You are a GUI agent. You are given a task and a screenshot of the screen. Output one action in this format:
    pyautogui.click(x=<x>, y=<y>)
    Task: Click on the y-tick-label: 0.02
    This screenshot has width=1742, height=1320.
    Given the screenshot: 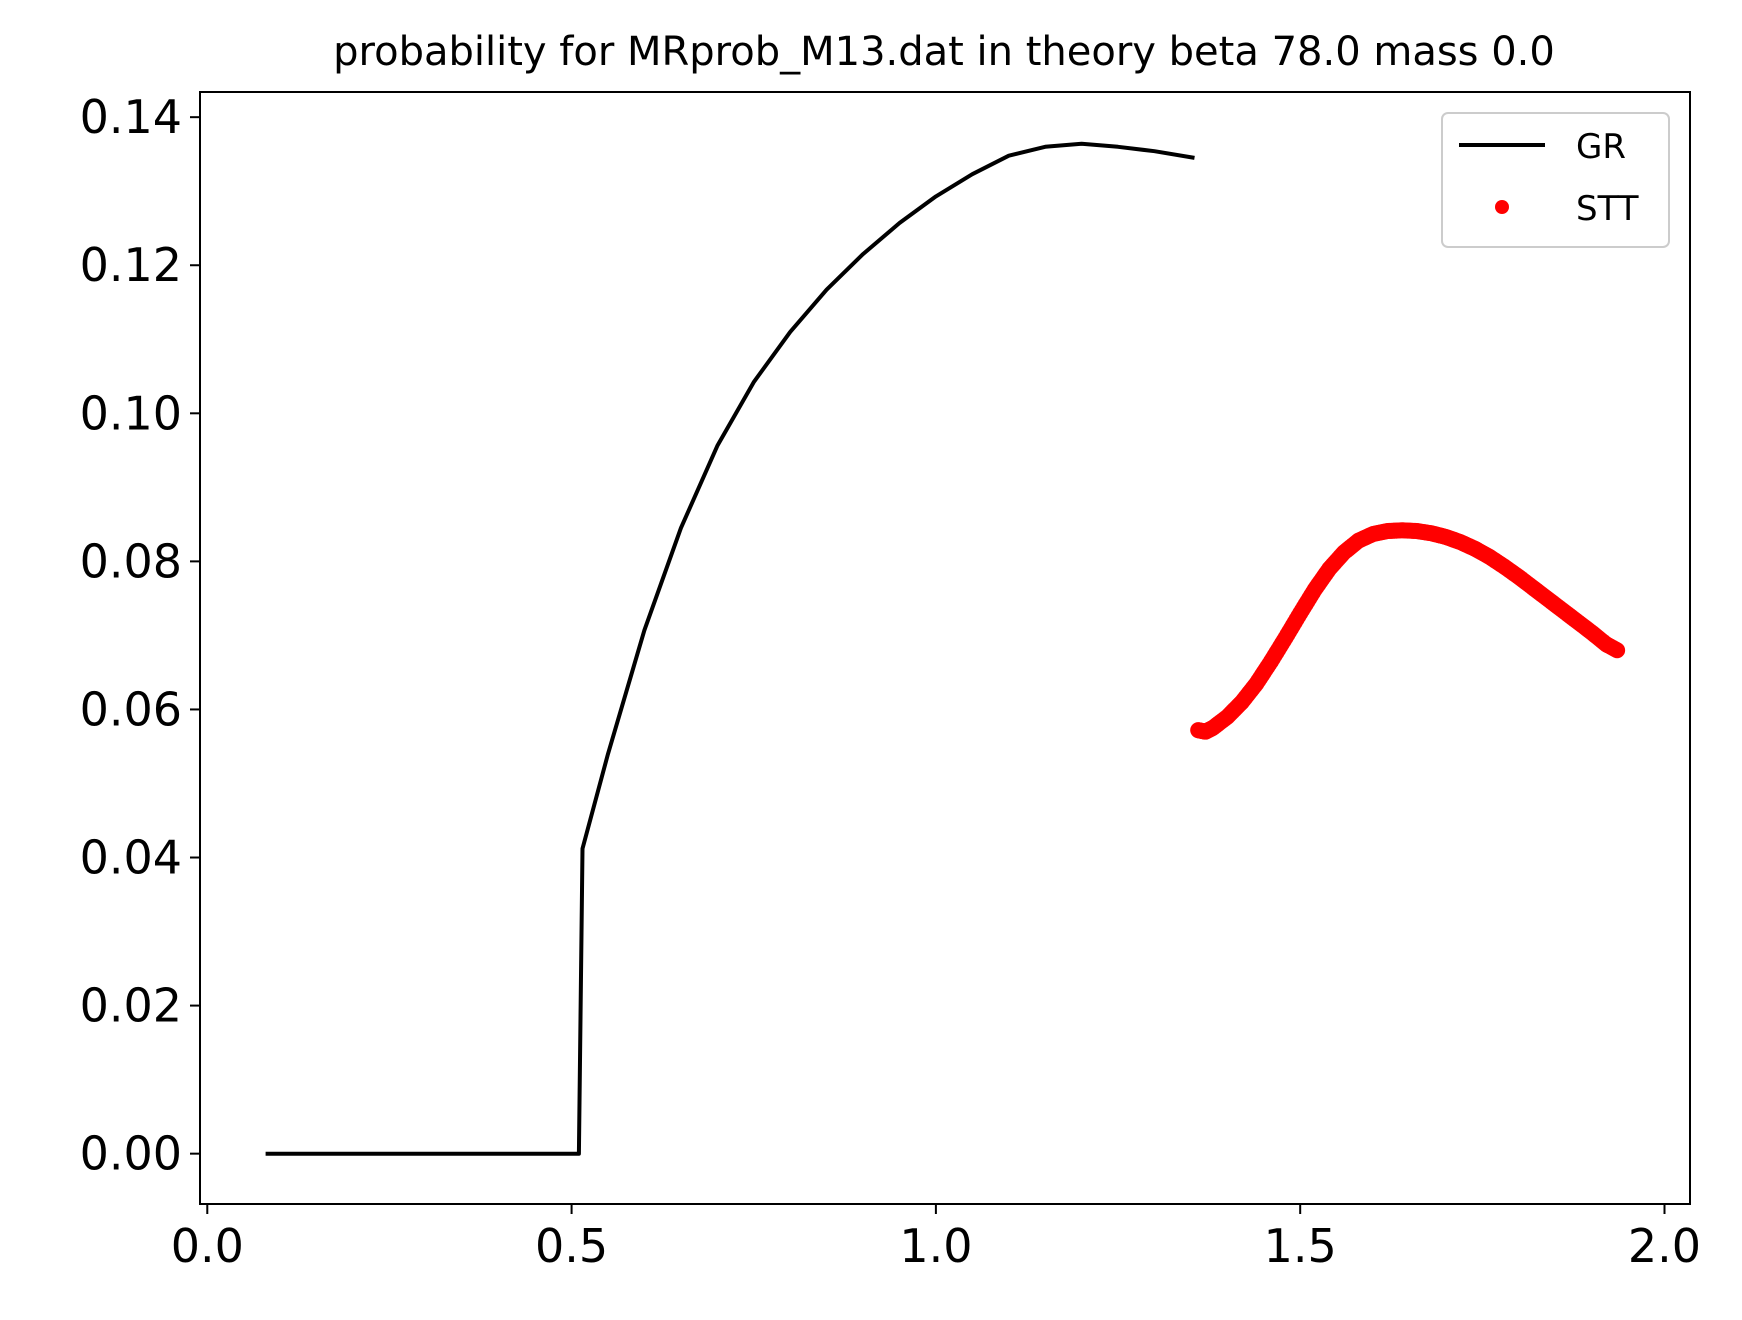 What is the action you would take?
    pyautogui.click(x=131, y=1006)
    